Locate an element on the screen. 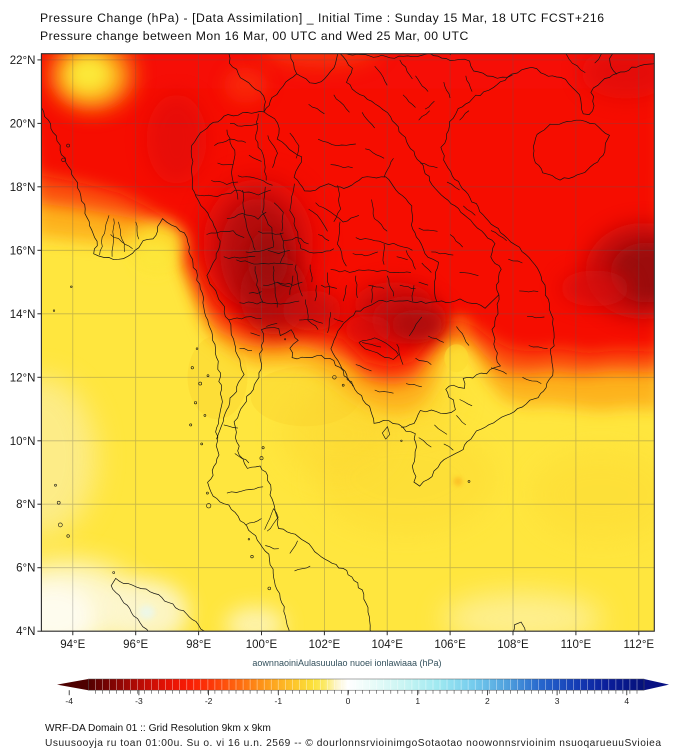 The image size is (676, 756). svg-text: 3 is located at coordinates (557, 701).